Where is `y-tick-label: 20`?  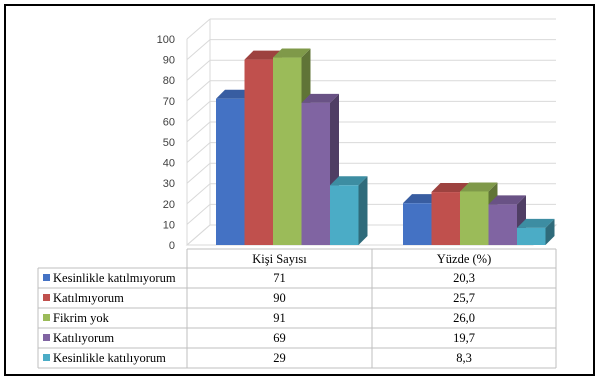 y-tick-label: 20 is located at coordinates (169, 205).